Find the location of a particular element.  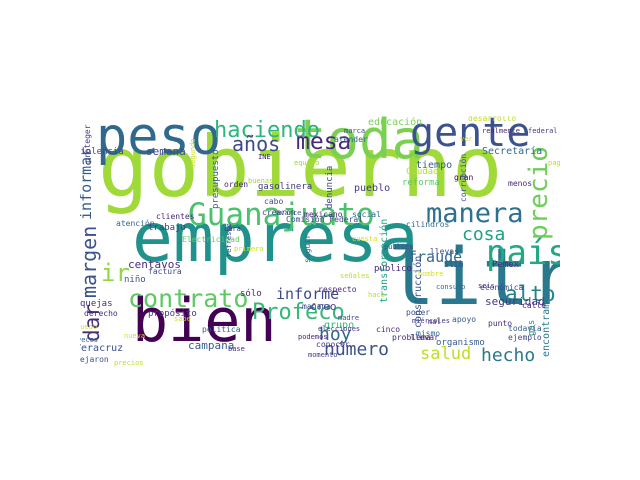

cloud-word: podemos is located at coordinates (313, 337).